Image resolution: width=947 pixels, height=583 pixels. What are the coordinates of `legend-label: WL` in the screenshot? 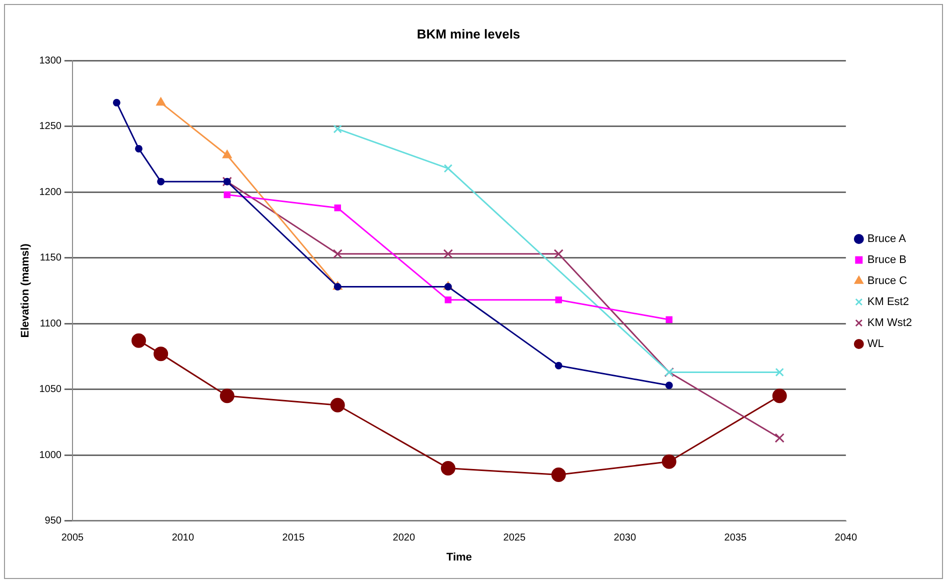 It's located at (875, 344).